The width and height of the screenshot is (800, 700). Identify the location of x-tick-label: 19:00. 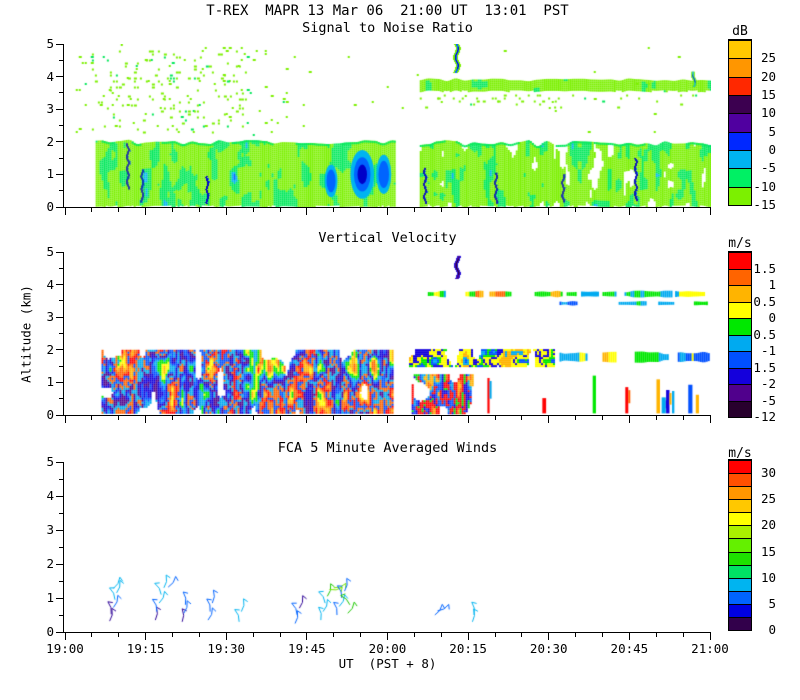
(65, 648).